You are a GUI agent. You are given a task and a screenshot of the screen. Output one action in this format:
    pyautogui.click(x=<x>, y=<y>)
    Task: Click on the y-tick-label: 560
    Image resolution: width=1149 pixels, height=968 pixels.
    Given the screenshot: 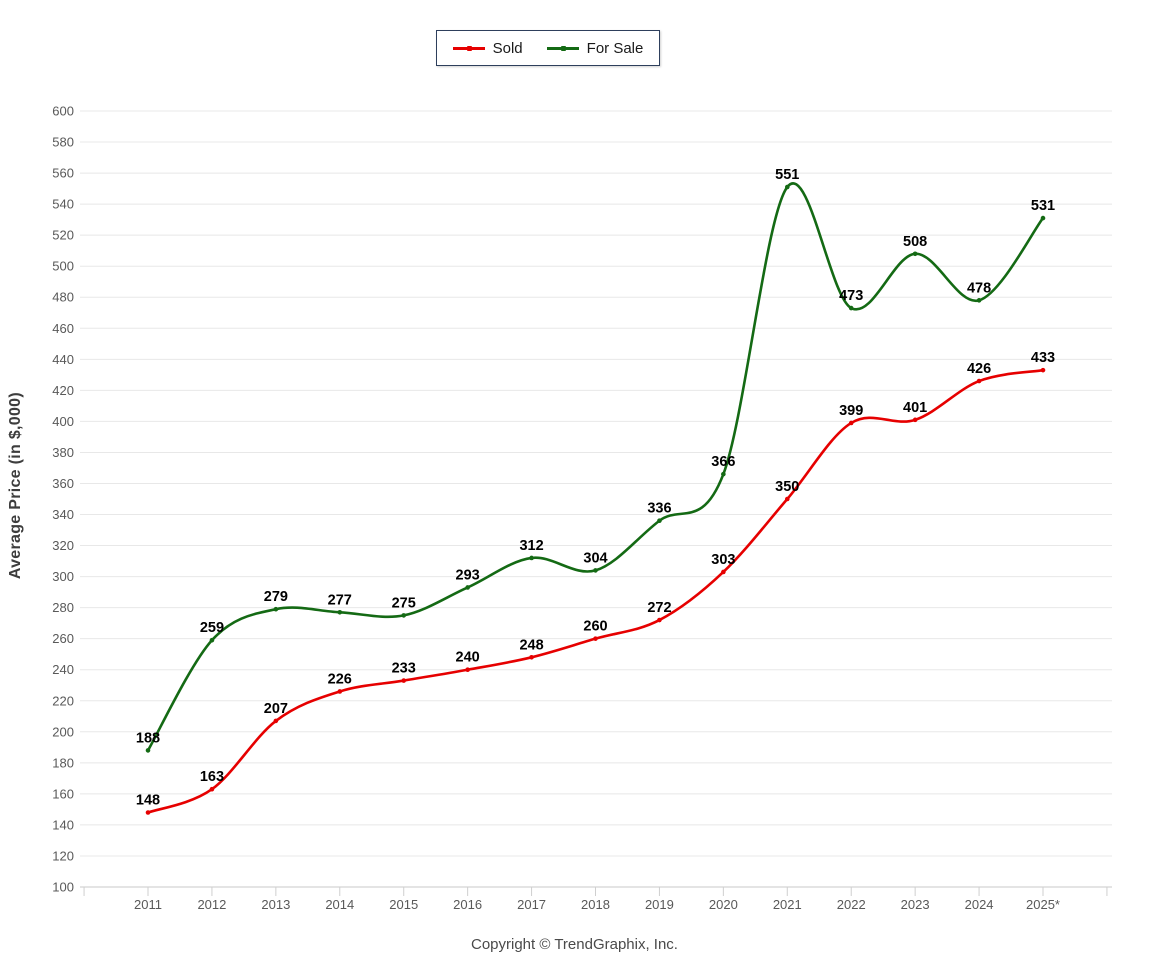 What is the action you would take?
    pyautogui.click(x=63, y=173)
    